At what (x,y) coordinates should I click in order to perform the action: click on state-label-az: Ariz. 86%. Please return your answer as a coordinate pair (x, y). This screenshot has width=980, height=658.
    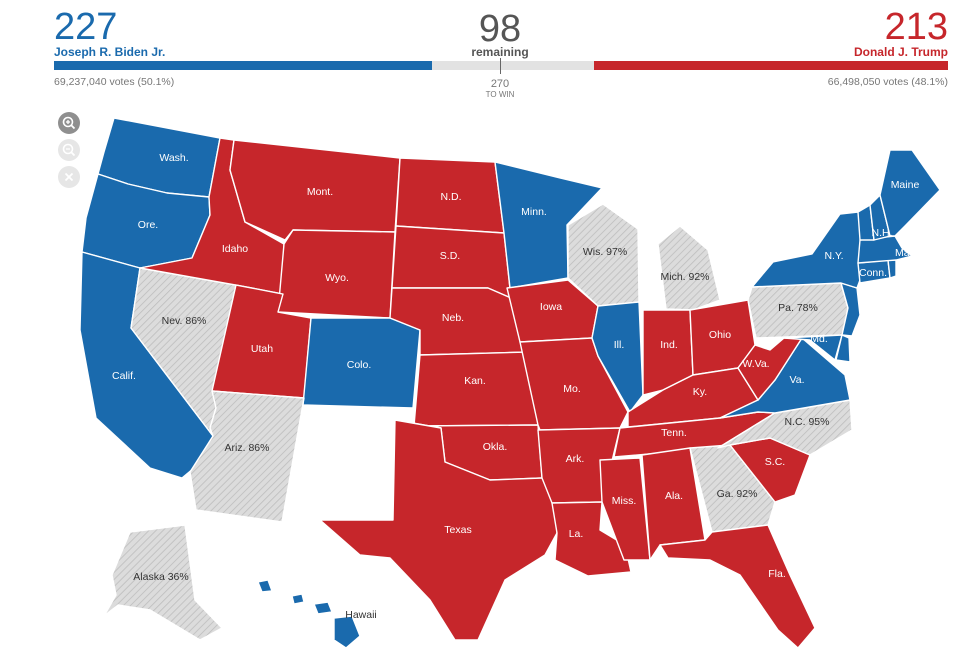
    Looking at the image, I should click on (247, 448).